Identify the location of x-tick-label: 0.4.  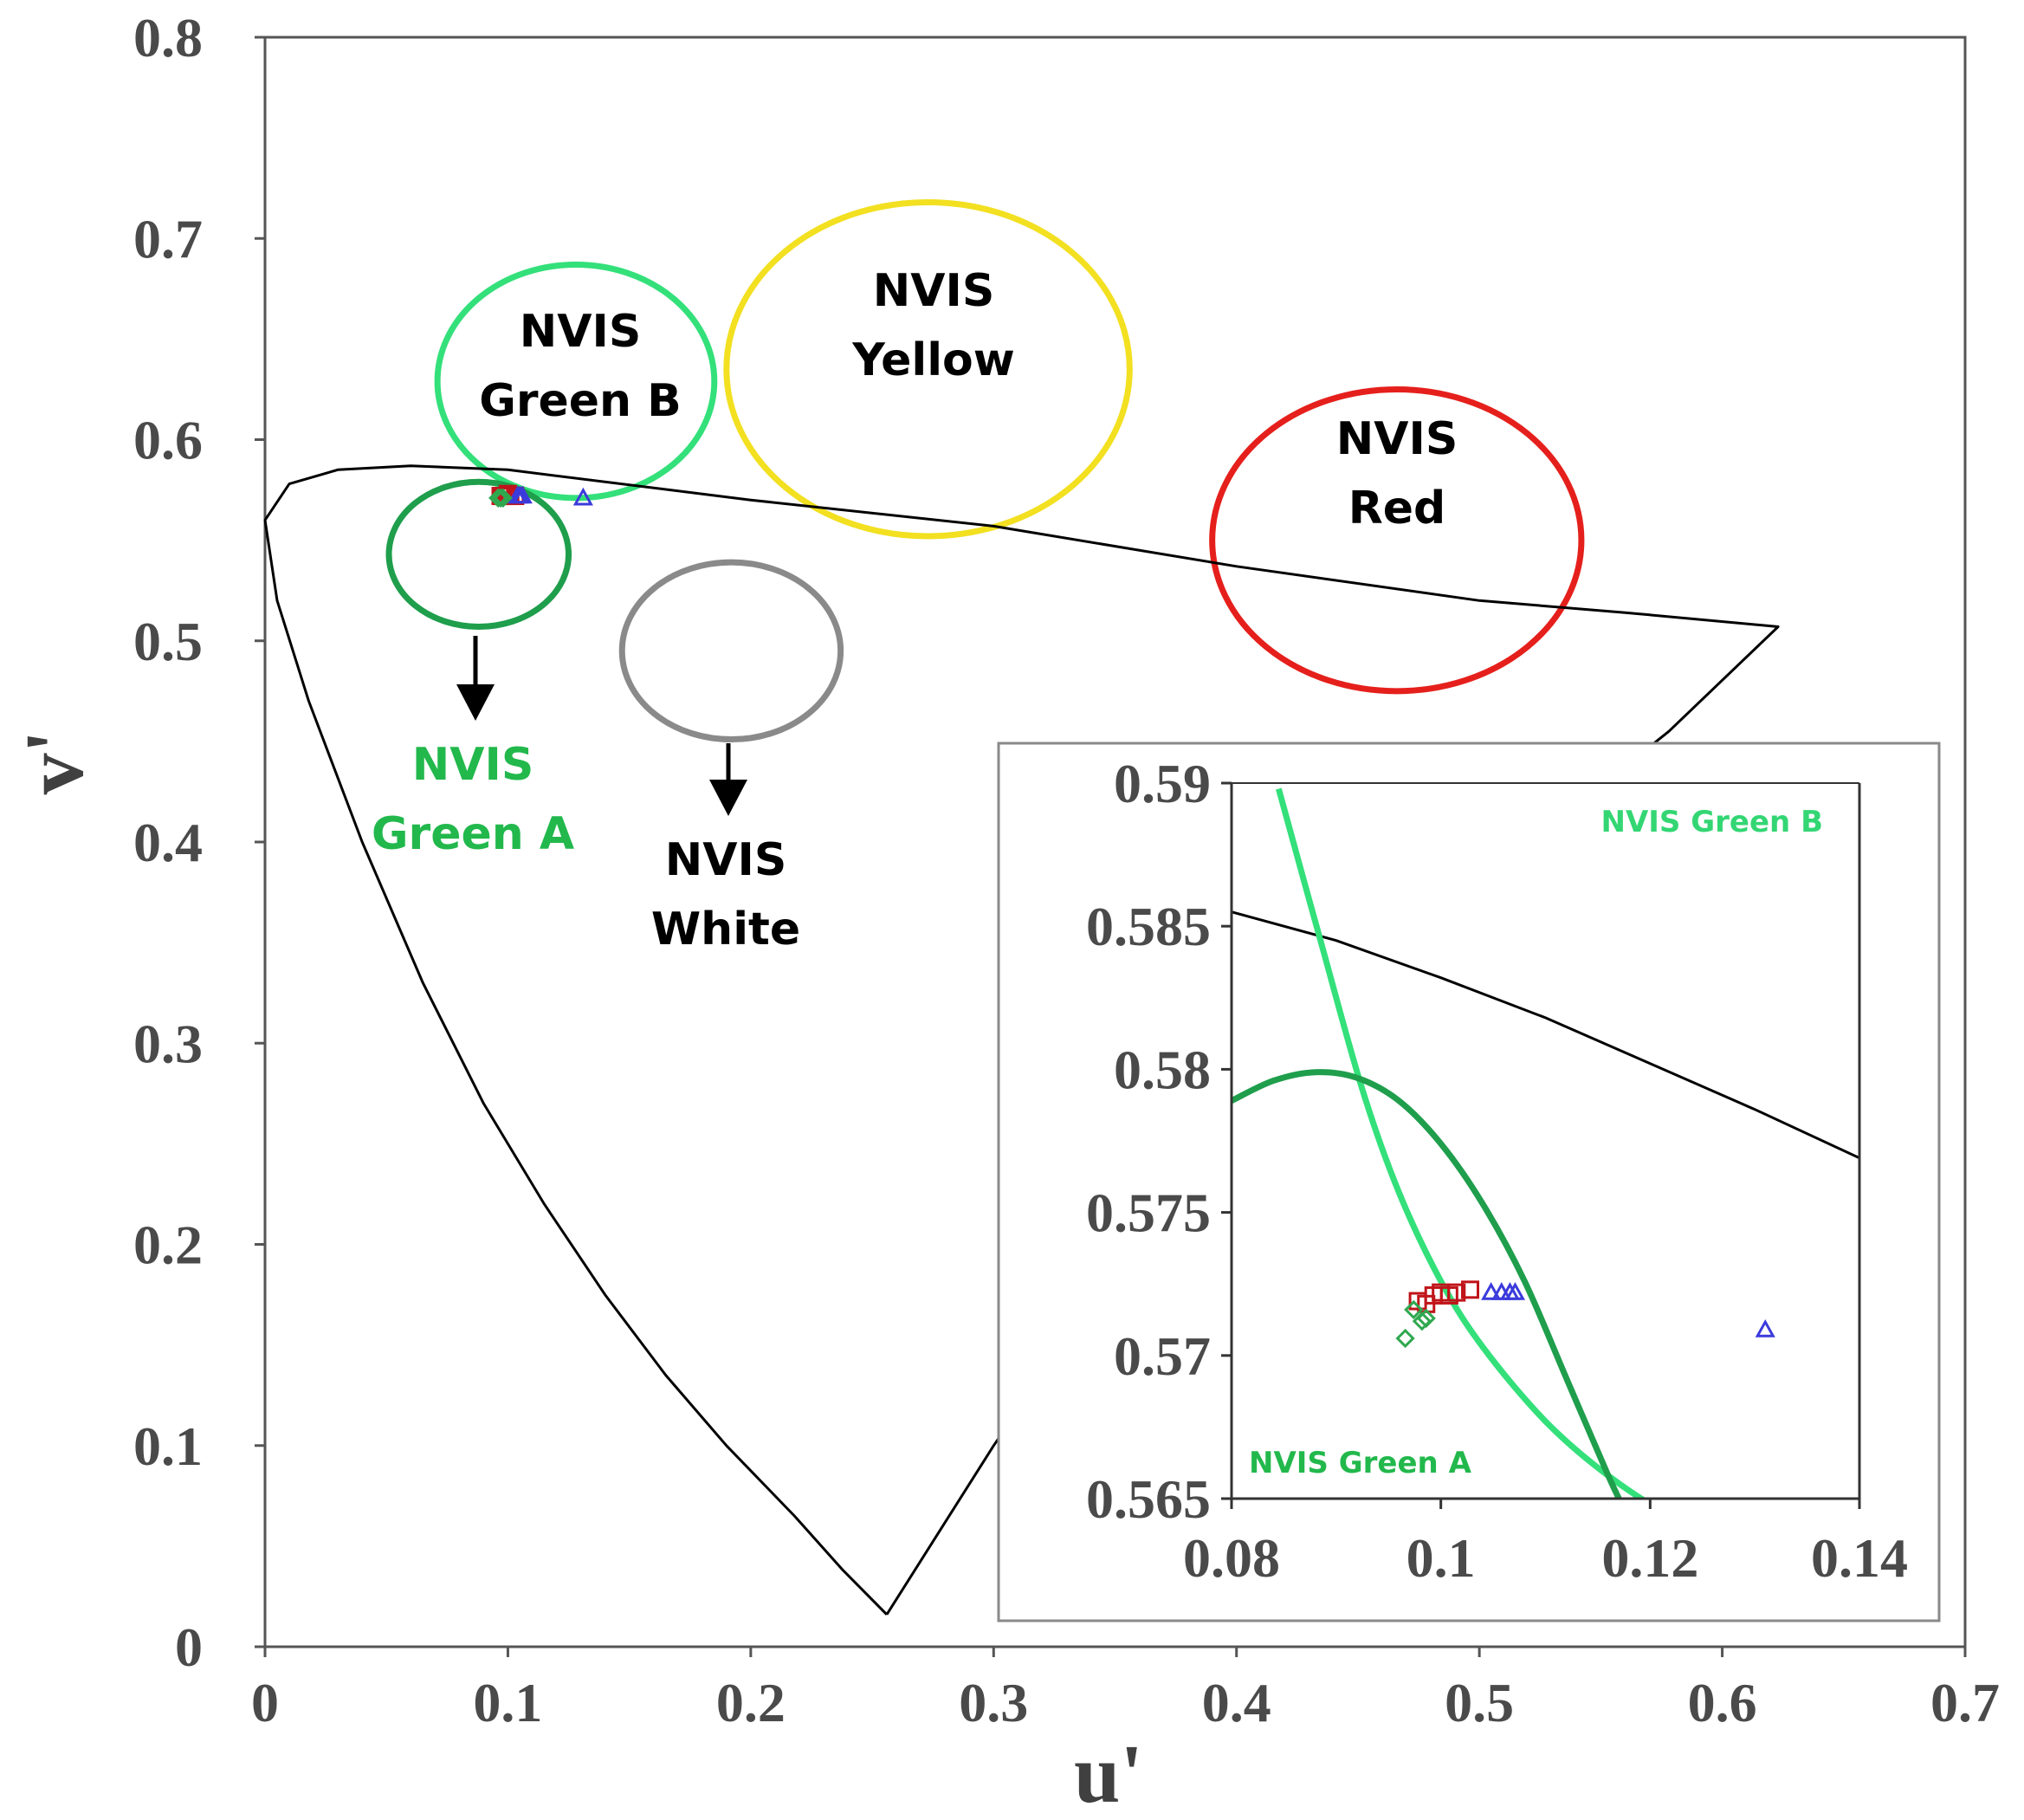
(1236, 1702).